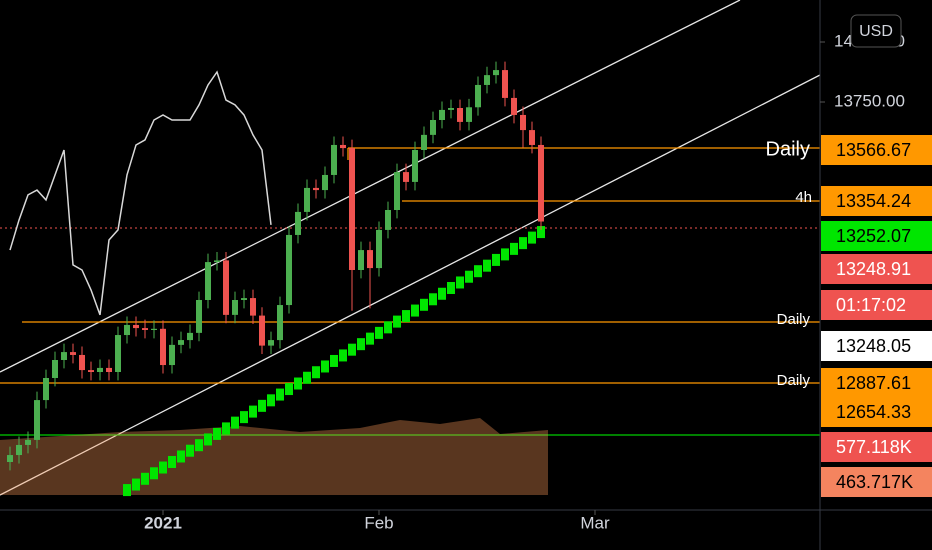  What do you see at coordinates (873, 201) in the screenshot?
I see `price-tag-label: 13354.24` at bounding box center [873, 201].